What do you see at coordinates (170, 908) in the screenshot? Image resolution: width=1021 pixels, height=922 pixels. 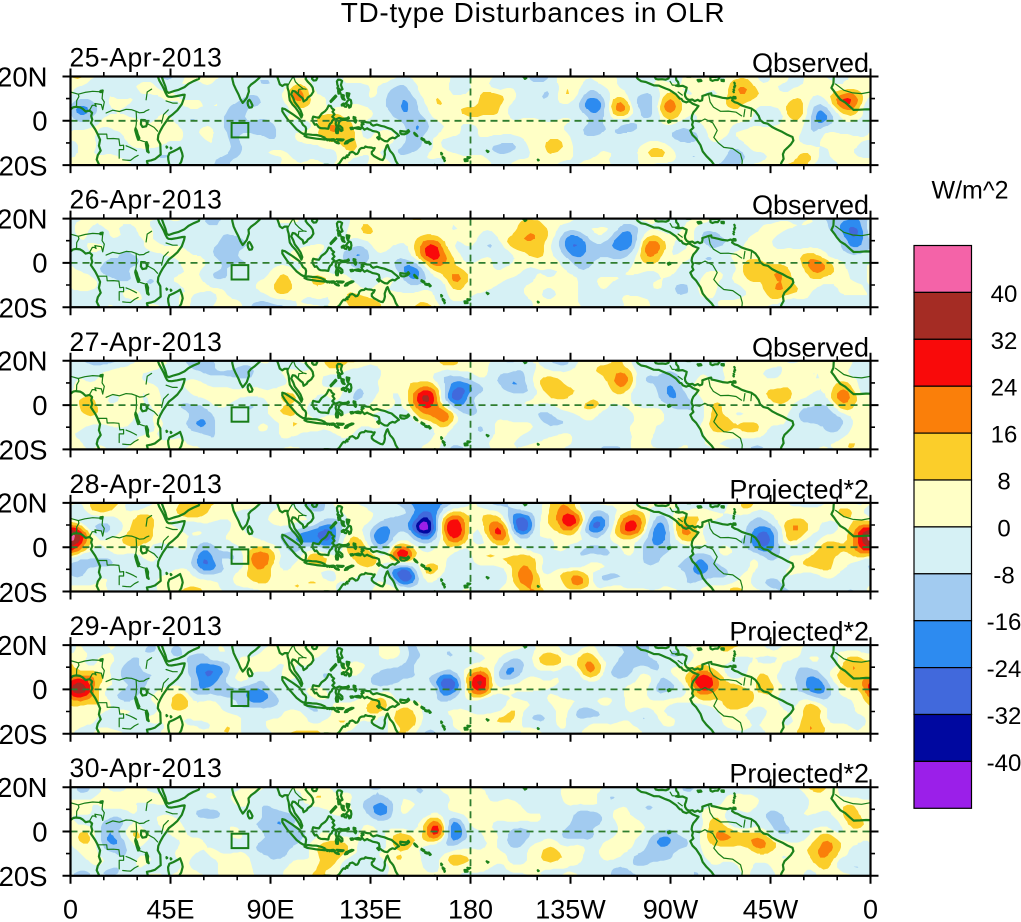 I see `svg-text: 45E` at bounding box center [170, 908].